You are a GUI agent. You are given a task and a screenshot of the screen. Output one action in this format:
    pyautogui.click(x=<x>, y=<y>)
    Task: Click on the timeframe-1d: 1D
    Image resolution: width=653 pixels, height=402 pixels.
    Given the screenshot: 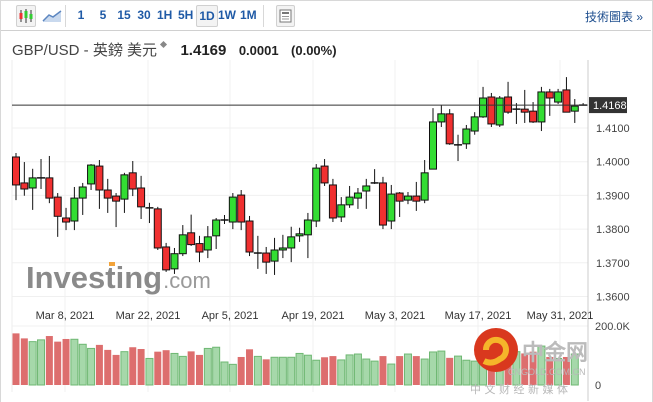 What is the action you would take?
    pyautogui.click(x=207, y=16)
    